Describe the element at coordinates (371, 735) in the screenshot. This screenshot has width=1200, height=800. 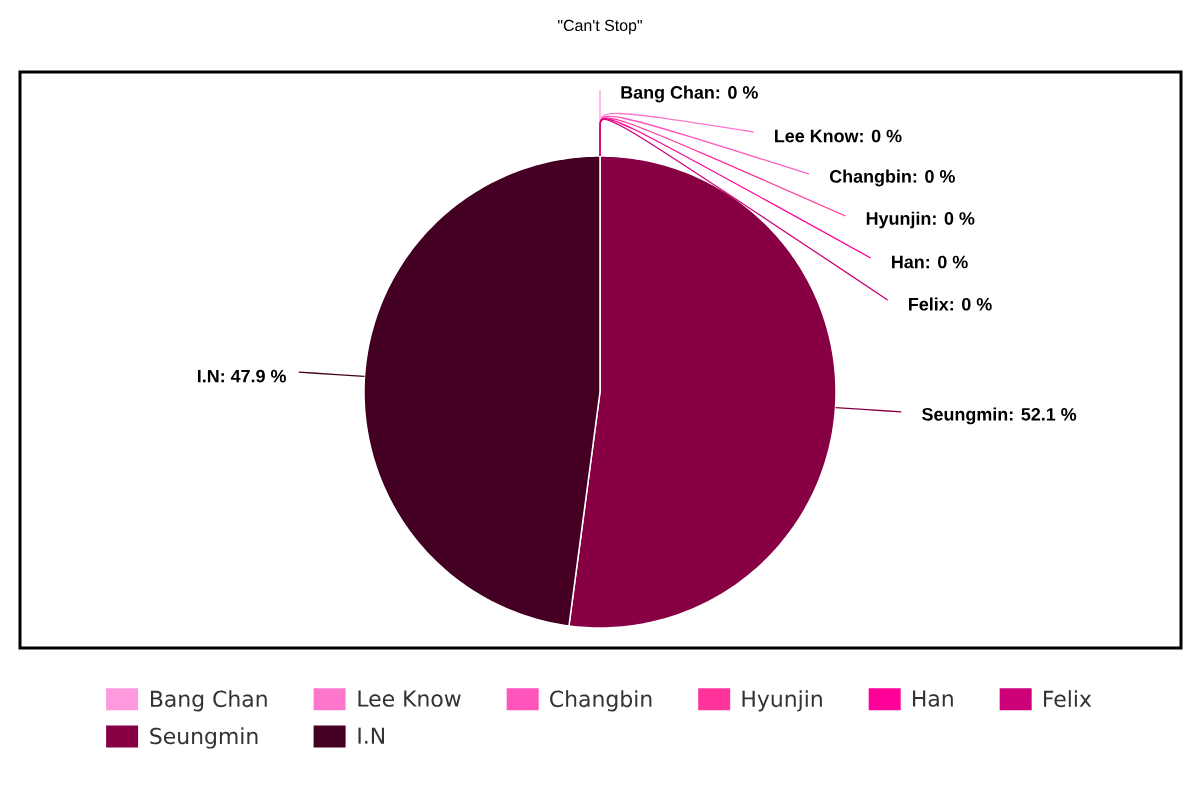
I see `legend-label: I.N` at that location.